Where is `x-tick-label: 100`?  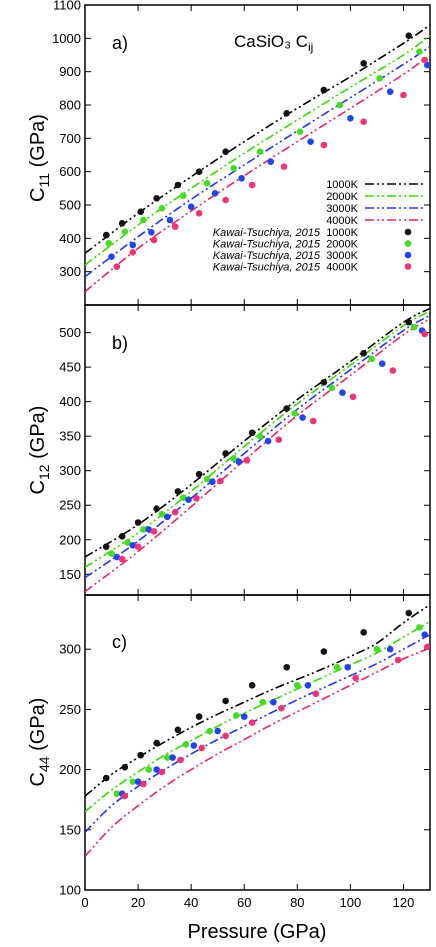 x-tick-label: 100 is located at coordinates (351, 902).